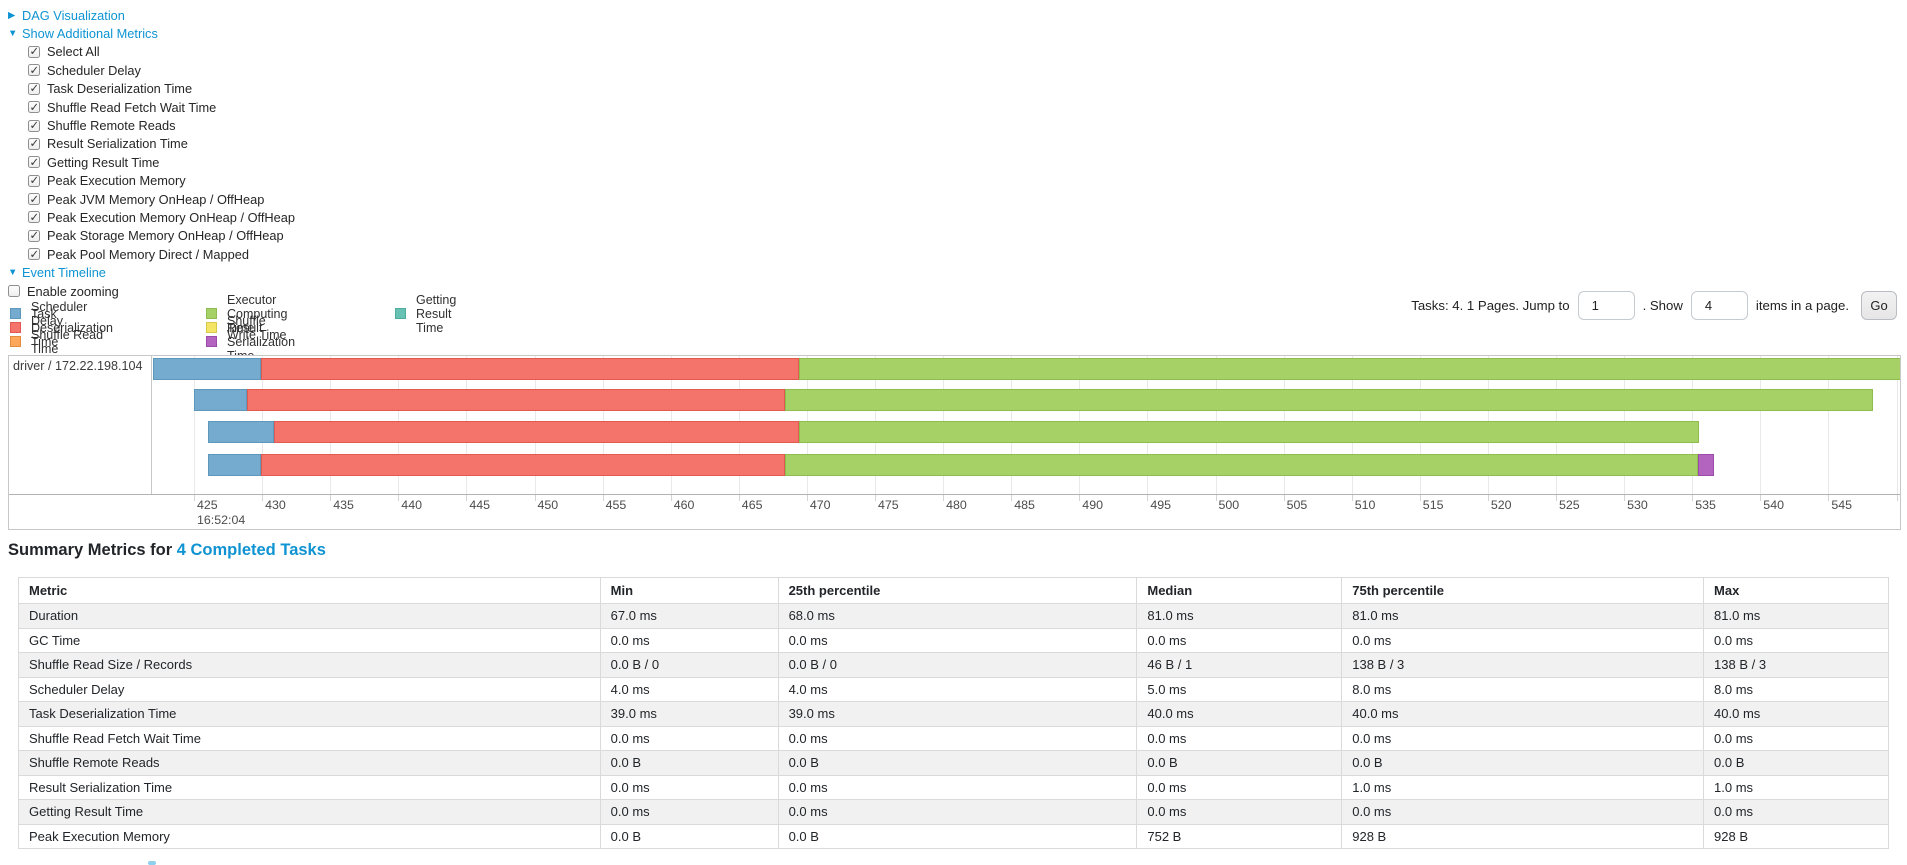  What do you see at coordinates (309, 665) in the screenshot?
I see `metric-name-cell: Shuffle Read Size / Records` at bounding box center [309, 665].